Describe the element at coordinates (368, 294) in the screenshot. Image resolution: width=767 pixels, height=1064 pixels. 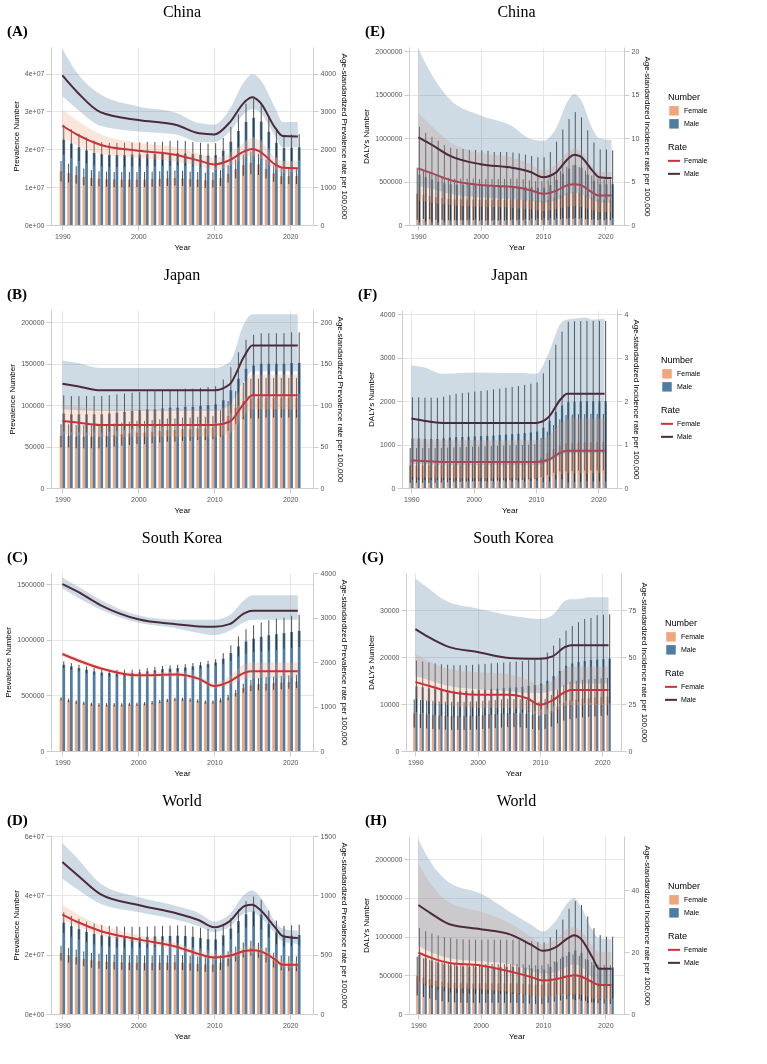
I see `text: (F)` at that location.